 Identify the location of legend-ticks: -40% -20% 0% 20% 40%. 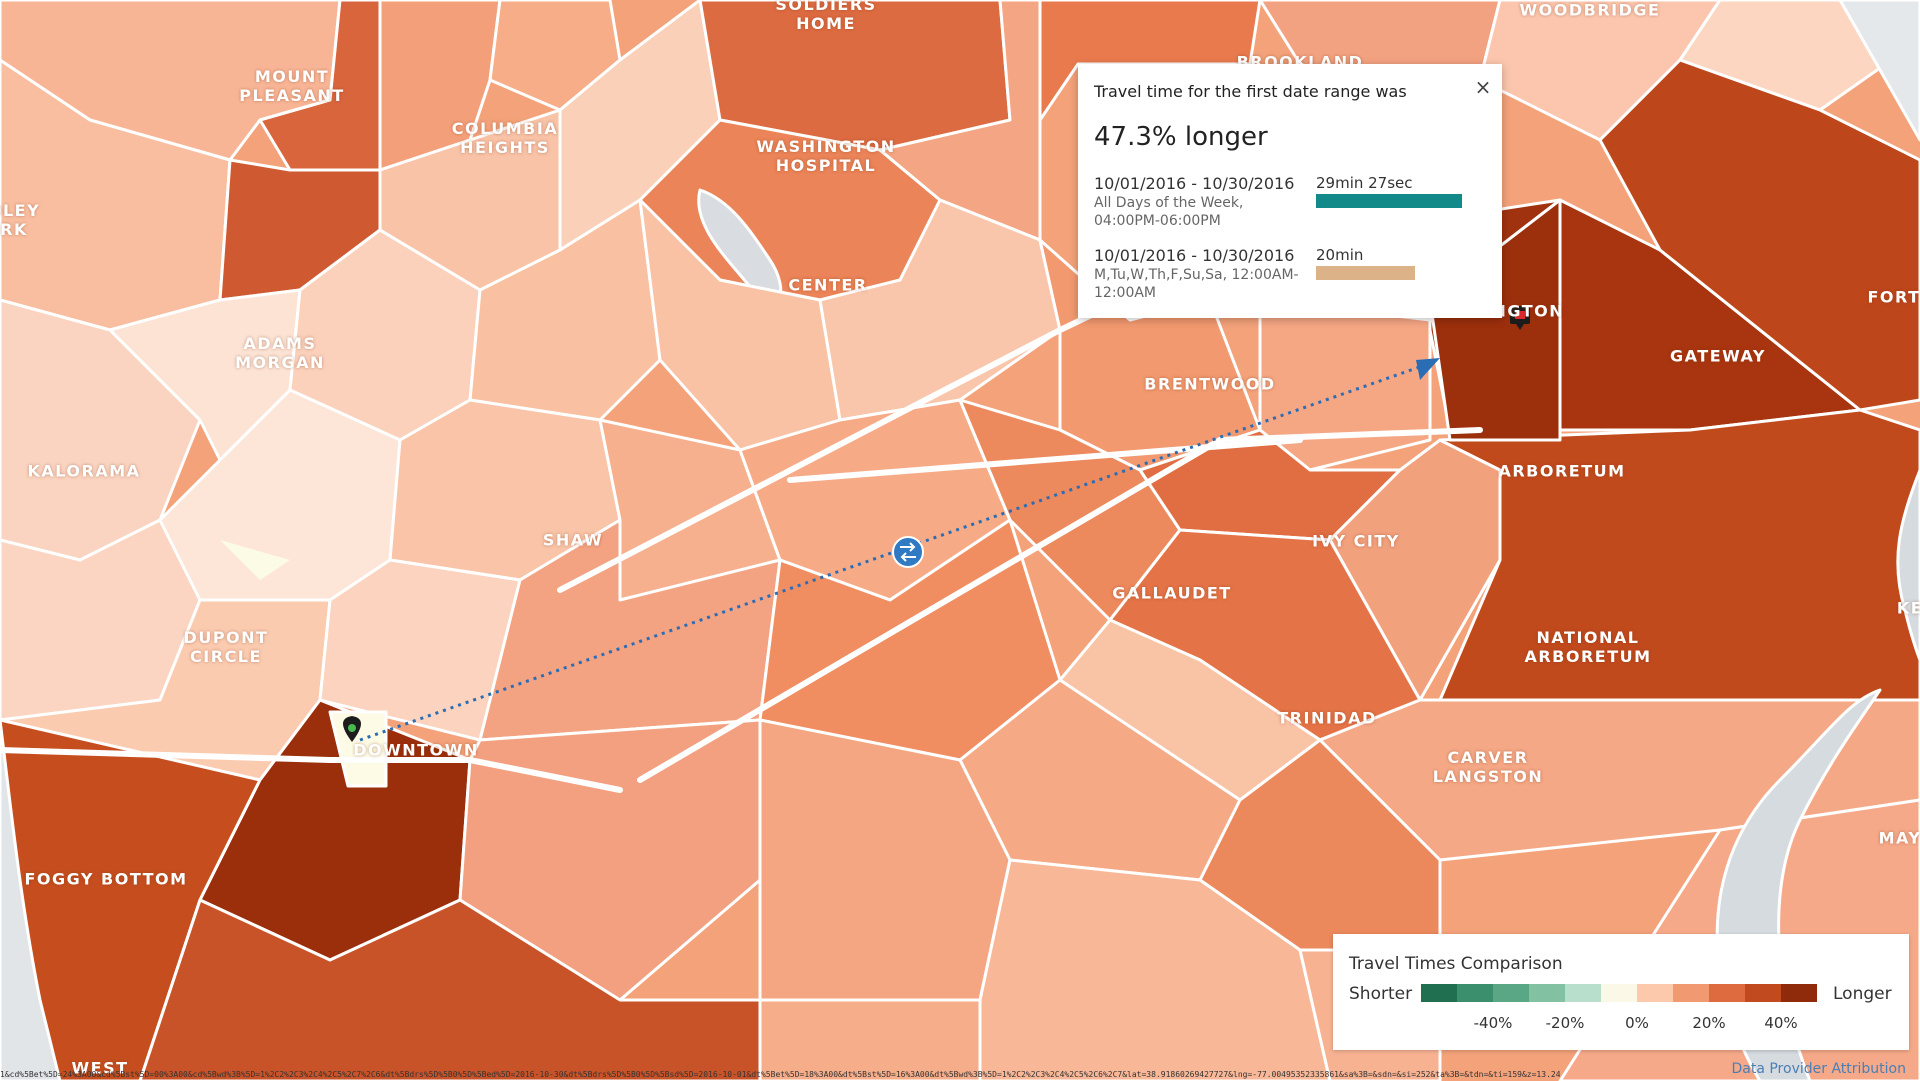
(1621, 1024).